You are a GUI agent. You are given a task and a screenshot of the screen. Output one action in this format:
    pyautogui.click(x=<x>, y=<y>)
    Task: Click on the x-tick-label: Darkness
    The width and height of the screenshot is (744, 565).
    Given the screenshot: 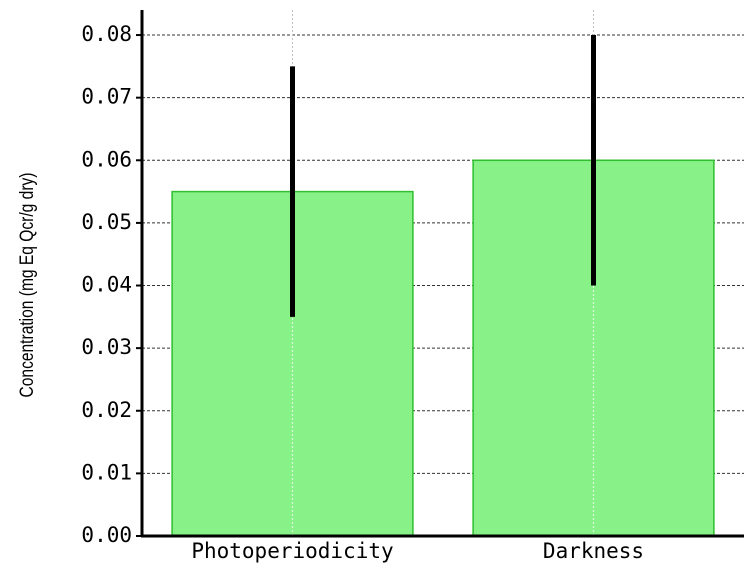 What is the action you would take?
    pyautogui.click(x=593, y=551)
    